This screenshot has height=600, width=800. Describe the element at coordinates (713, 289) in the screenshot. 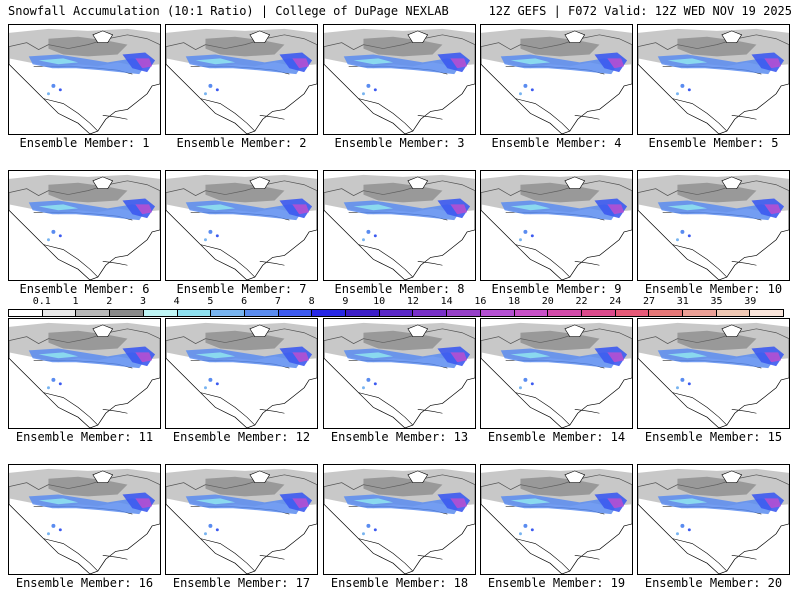

I see `ensemble-member-label: Ensemble Member: 10` at that location.